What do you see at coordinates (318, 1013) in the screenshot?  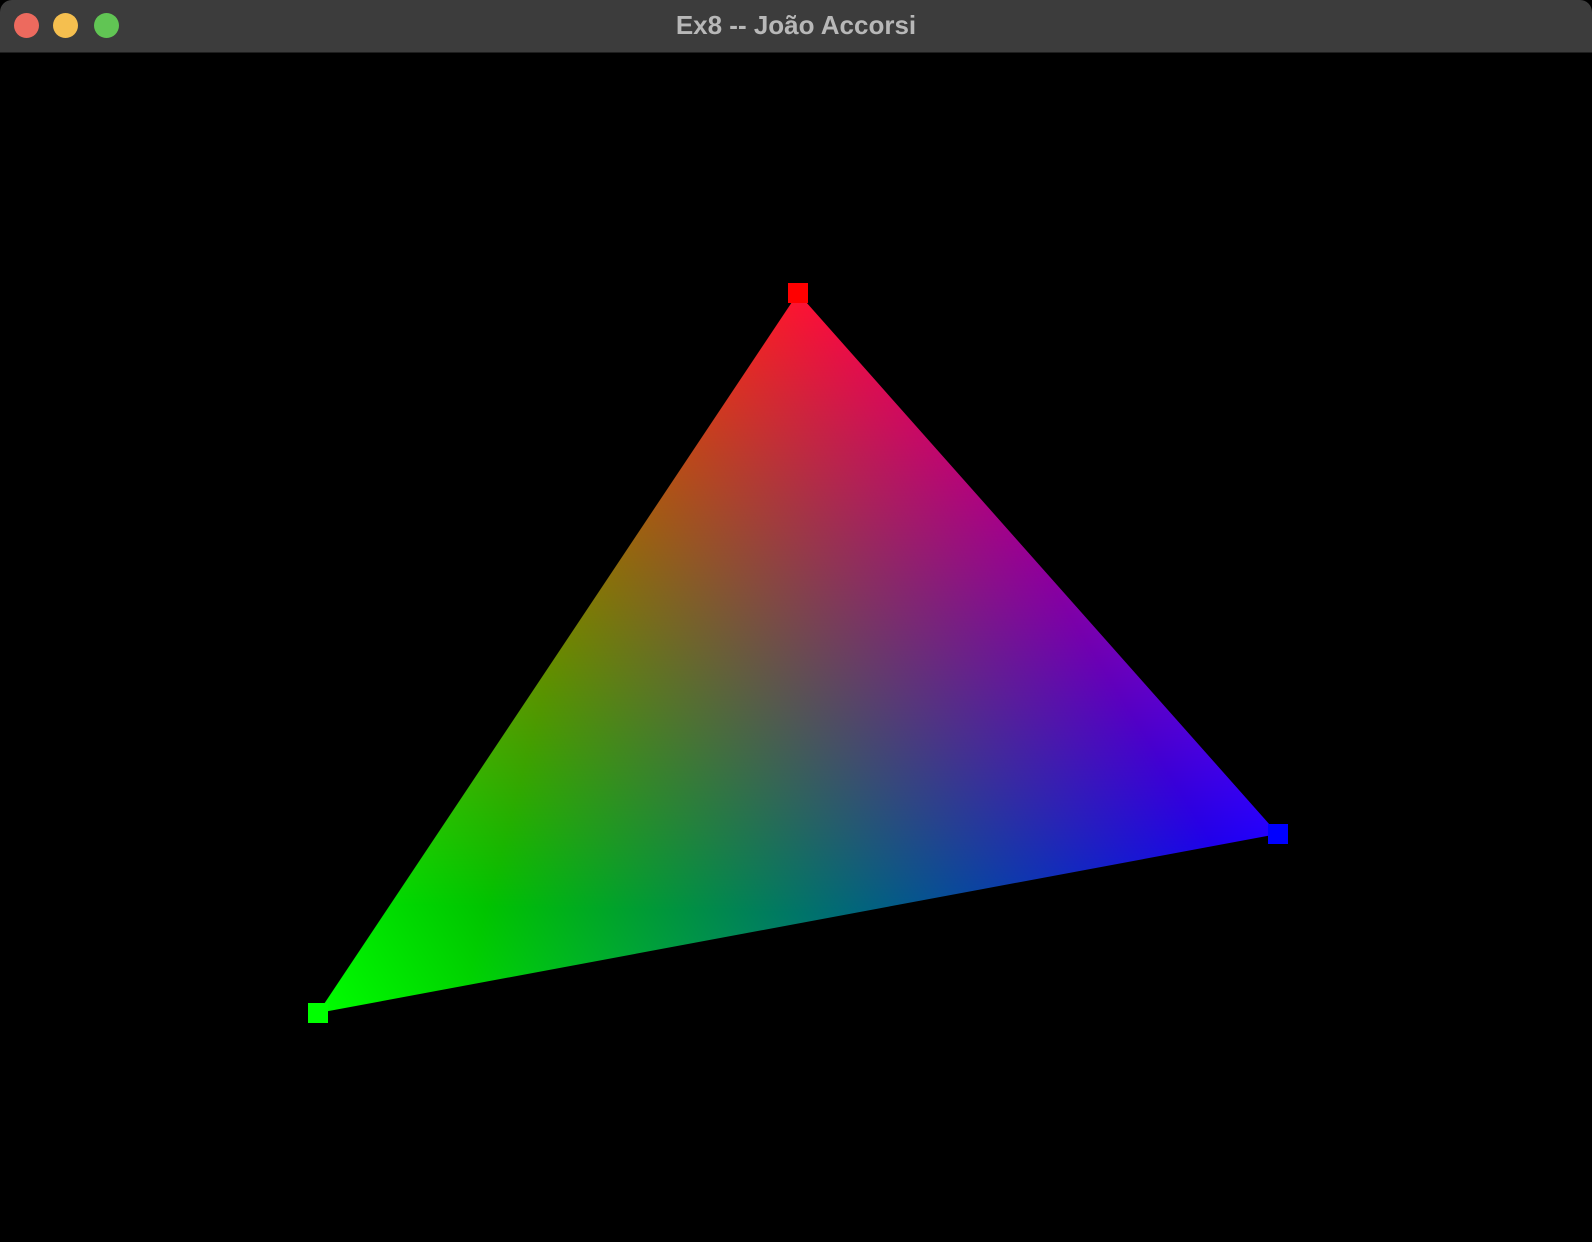 I see `vertex-handle-left` at bounding box center [318, 1013].